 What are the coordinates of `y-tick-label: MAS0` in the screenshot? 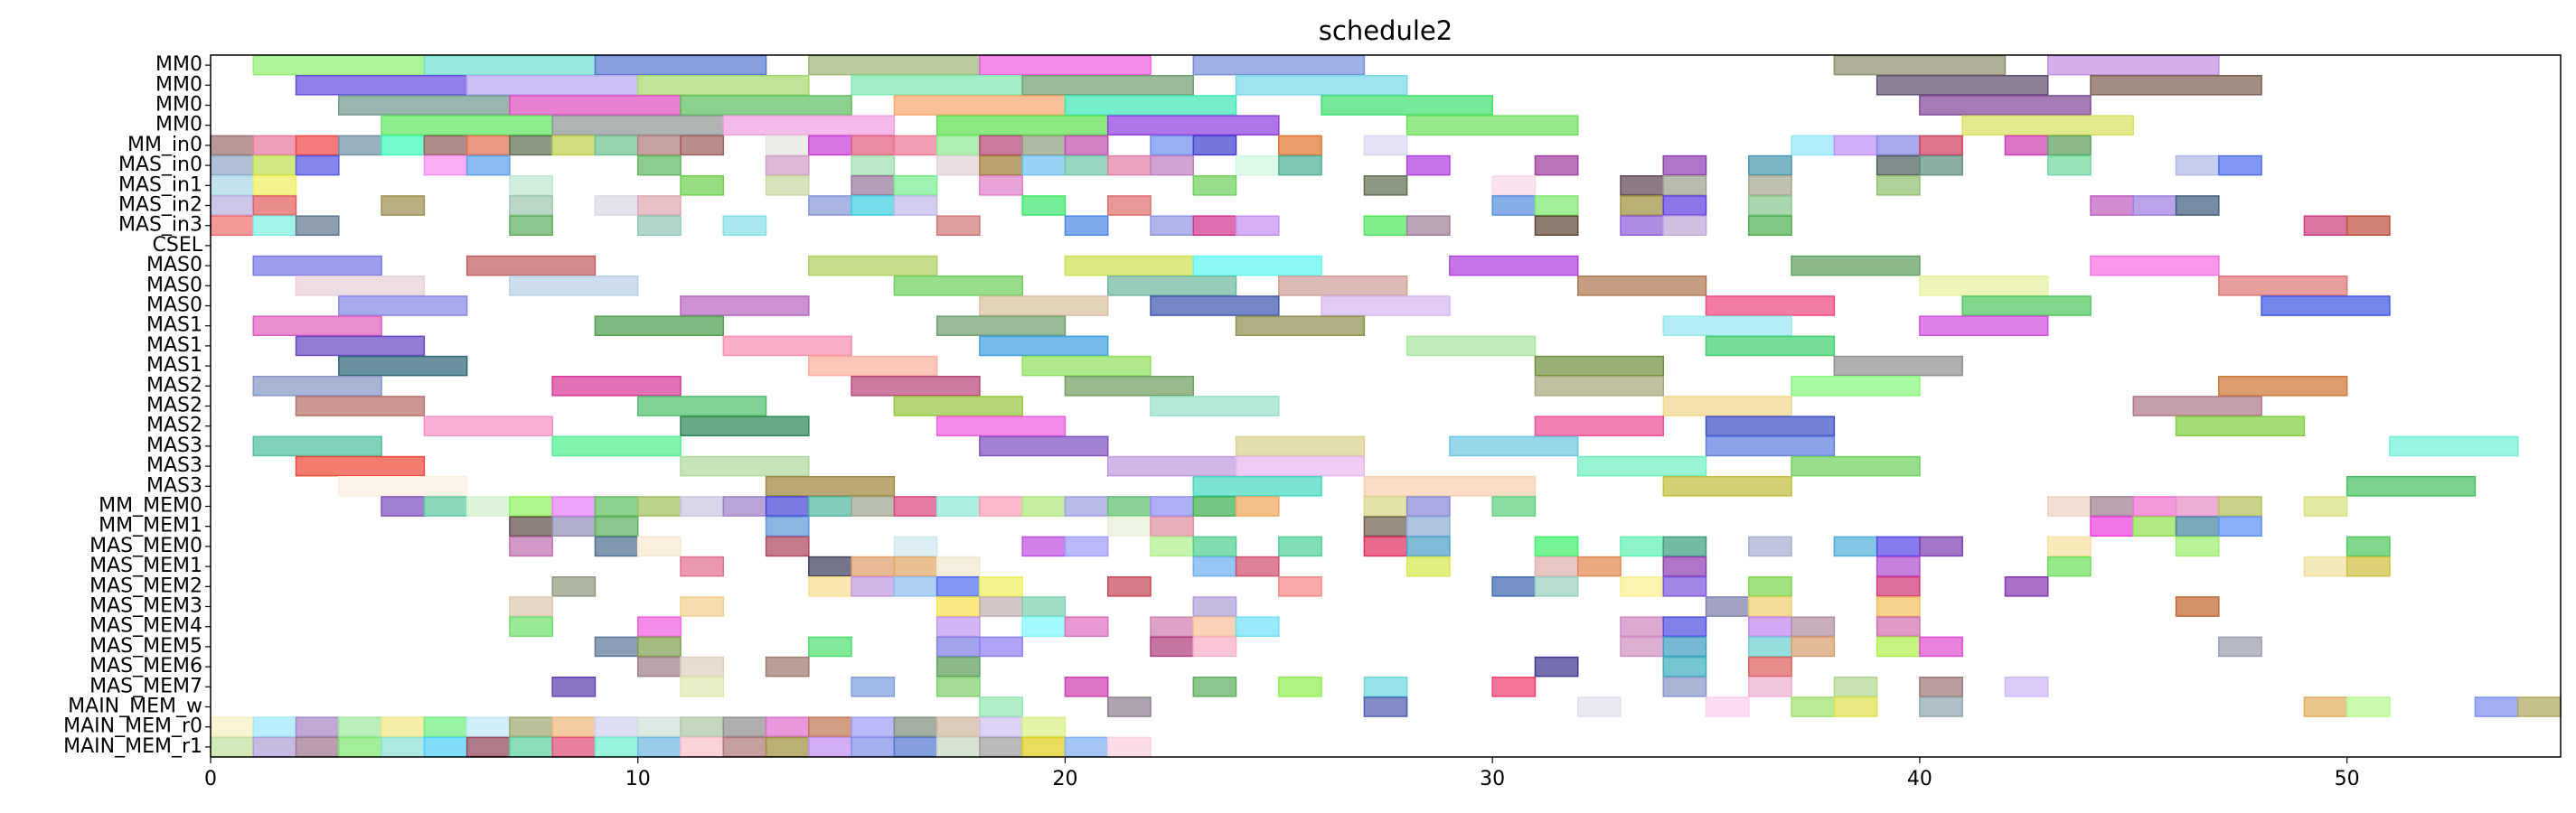 It's located at (174, 285).